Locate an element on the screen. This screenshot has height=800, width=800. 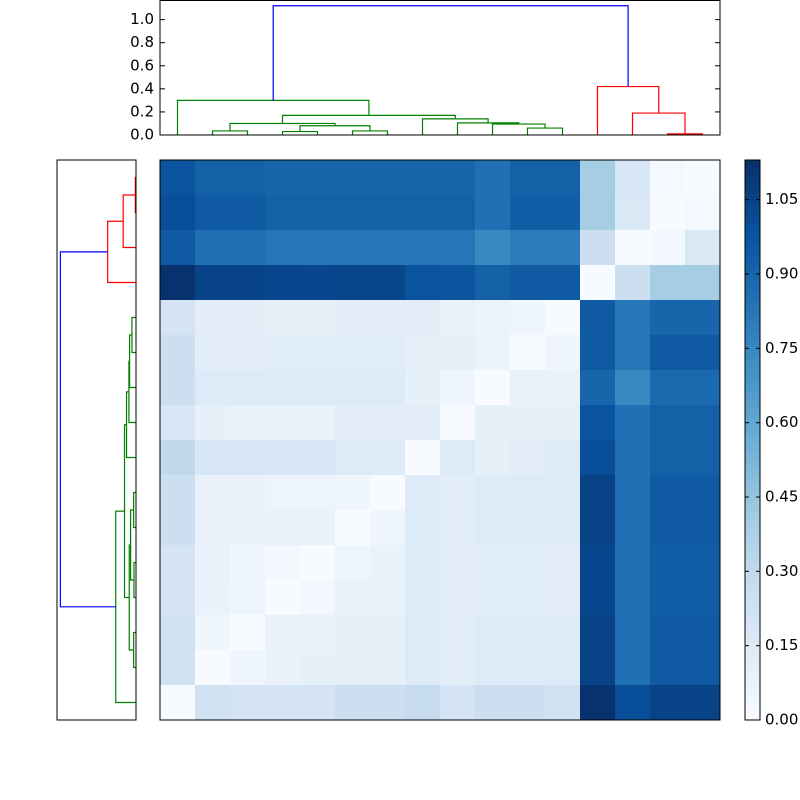
colorbar-tick-label: 0.15 is located at coordinates (781, 645).